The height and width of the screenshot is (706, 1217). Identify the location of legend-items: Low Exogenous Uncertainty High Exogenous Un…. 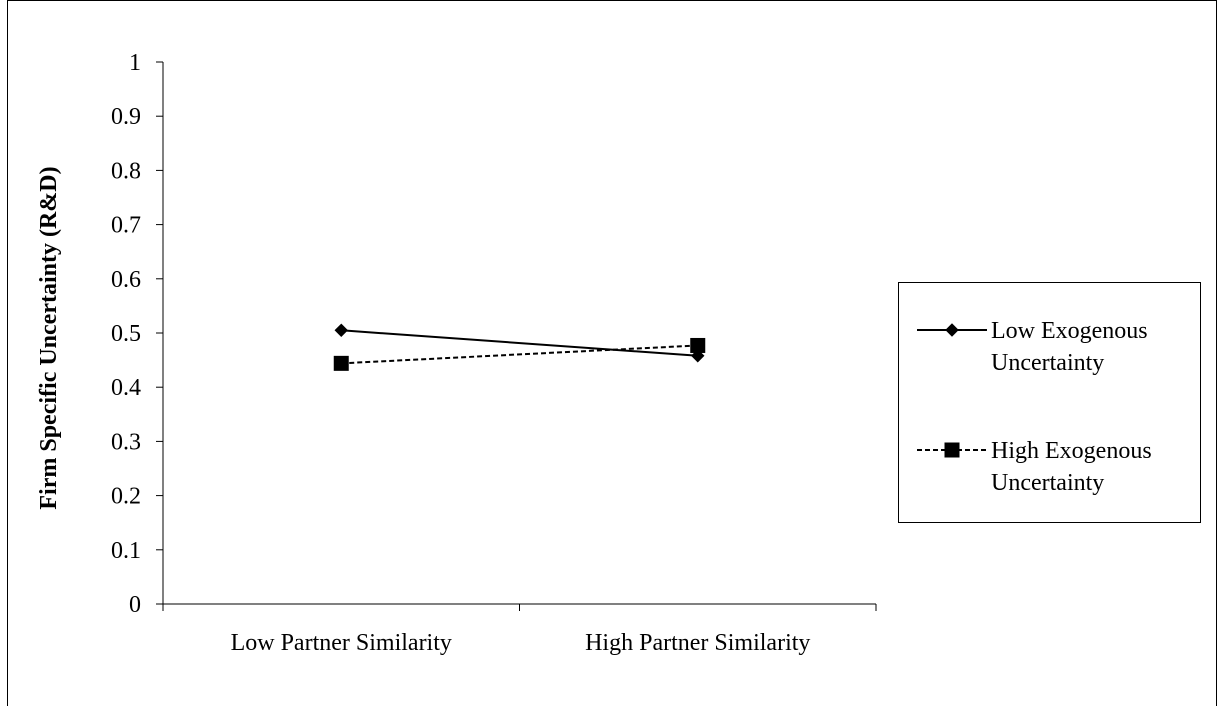
(1034, 407).